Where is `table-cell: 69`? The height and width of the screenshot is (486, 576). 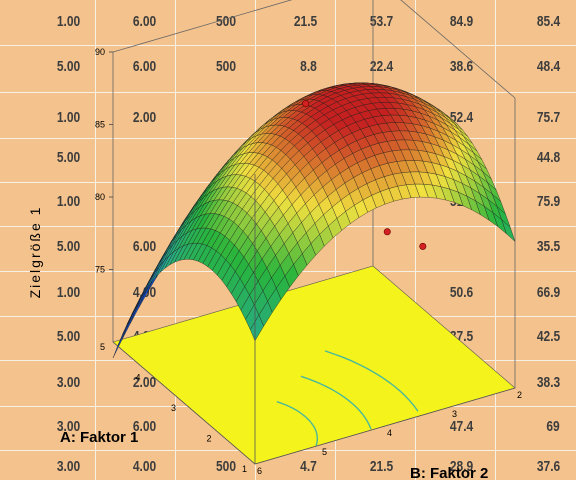
table-cell: 69 is located at coordinates (553, 426).